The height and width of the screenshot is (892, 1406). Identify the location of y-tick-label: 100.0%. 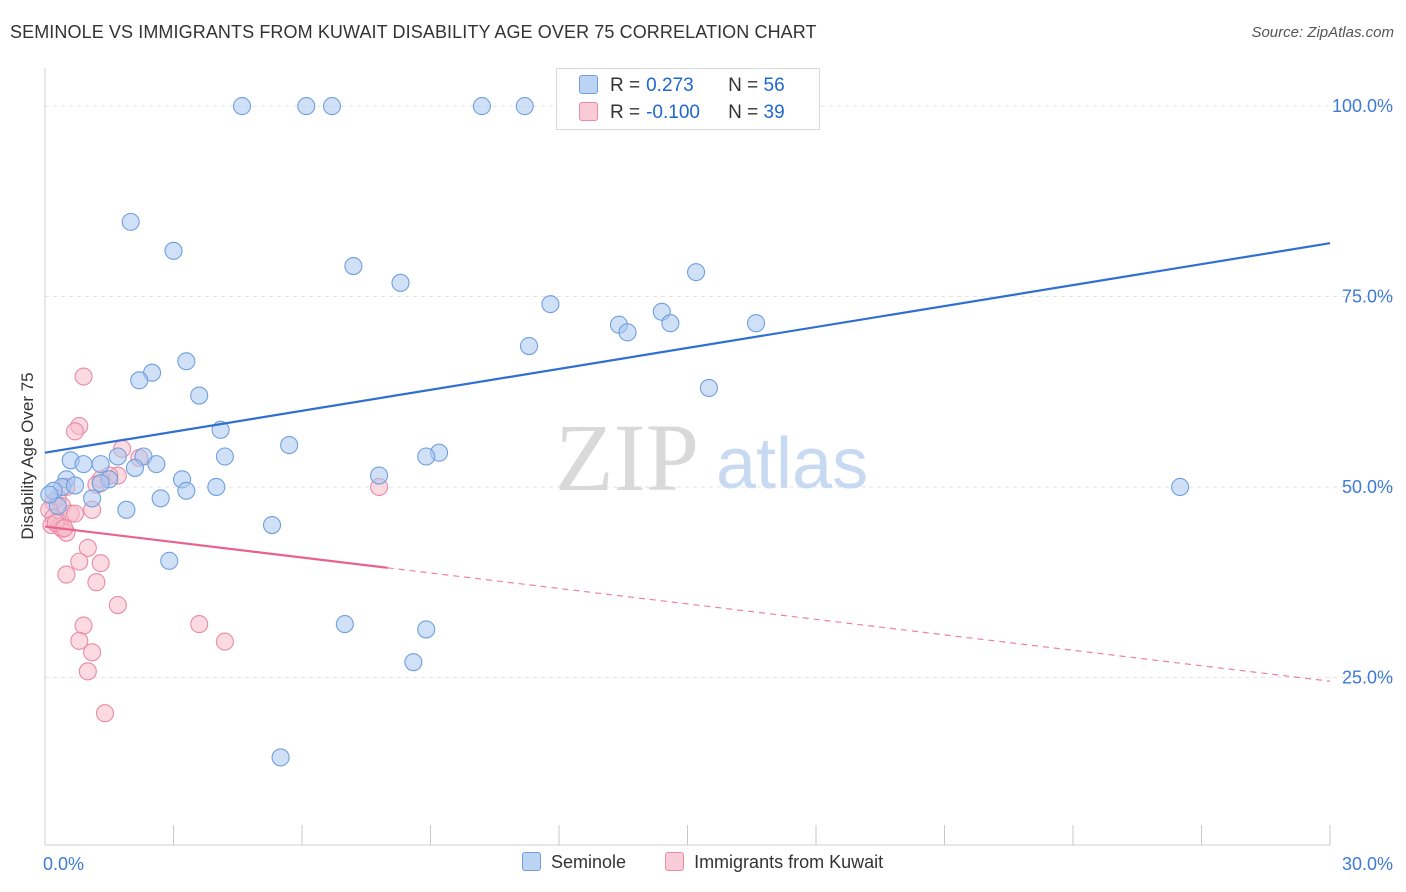
(1362, 106).